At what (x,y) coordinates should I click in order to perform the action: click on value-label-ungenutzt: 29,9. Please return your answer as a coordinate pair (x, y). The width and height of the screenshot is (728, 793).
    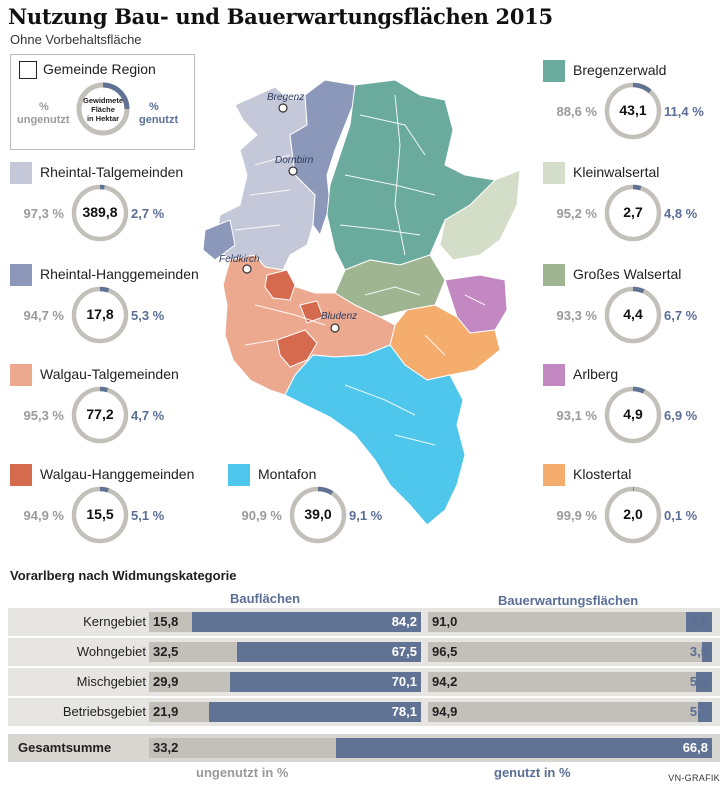
    Looking at the image, I should click on (166, 681).